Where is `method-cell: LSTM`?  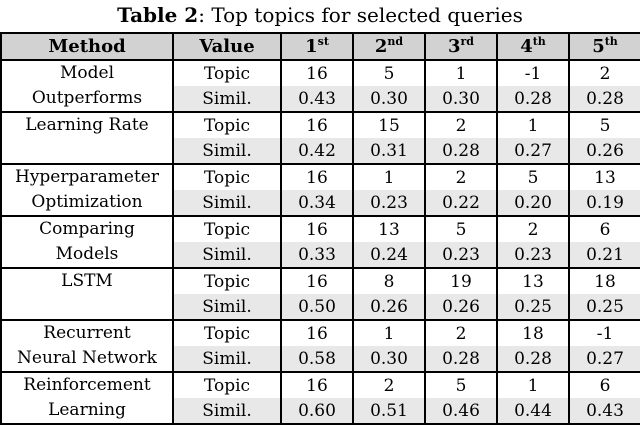
method-cell: LSTM is located at coordinates (86, 293).